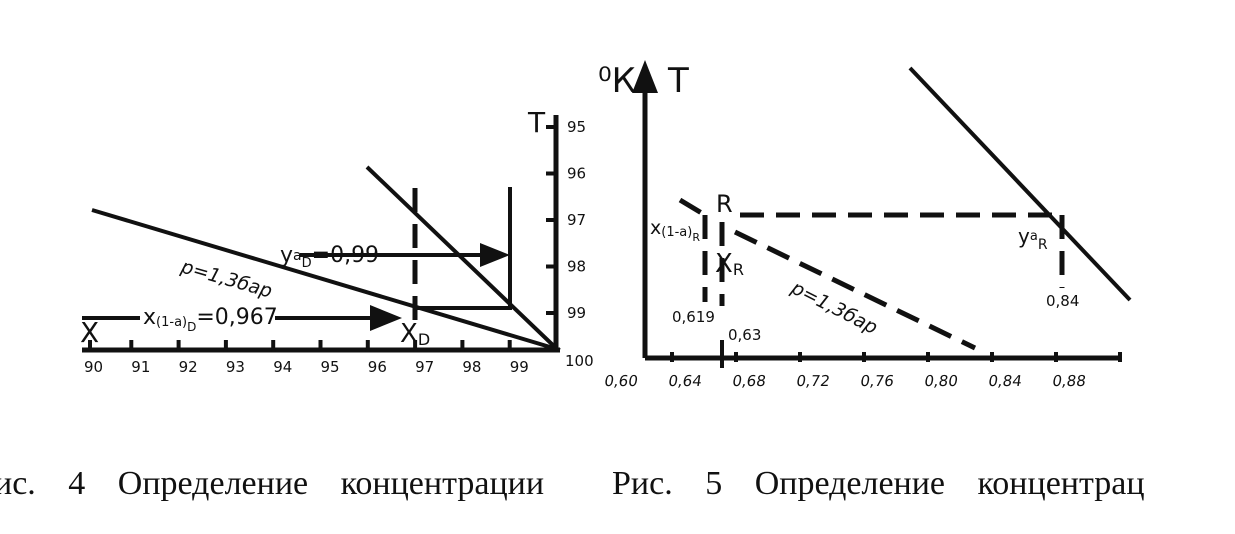  What do you see at coordinates (235, 367) in the screenshot?
I see `x-tick-label: 93` at bounding box center [235, 367].